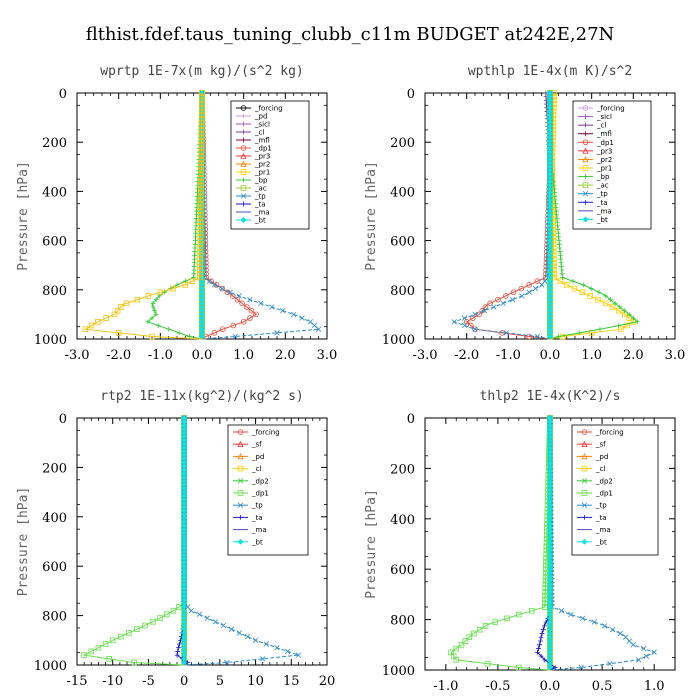  I want to click on legend-label: _pr2, so click(262, 165).